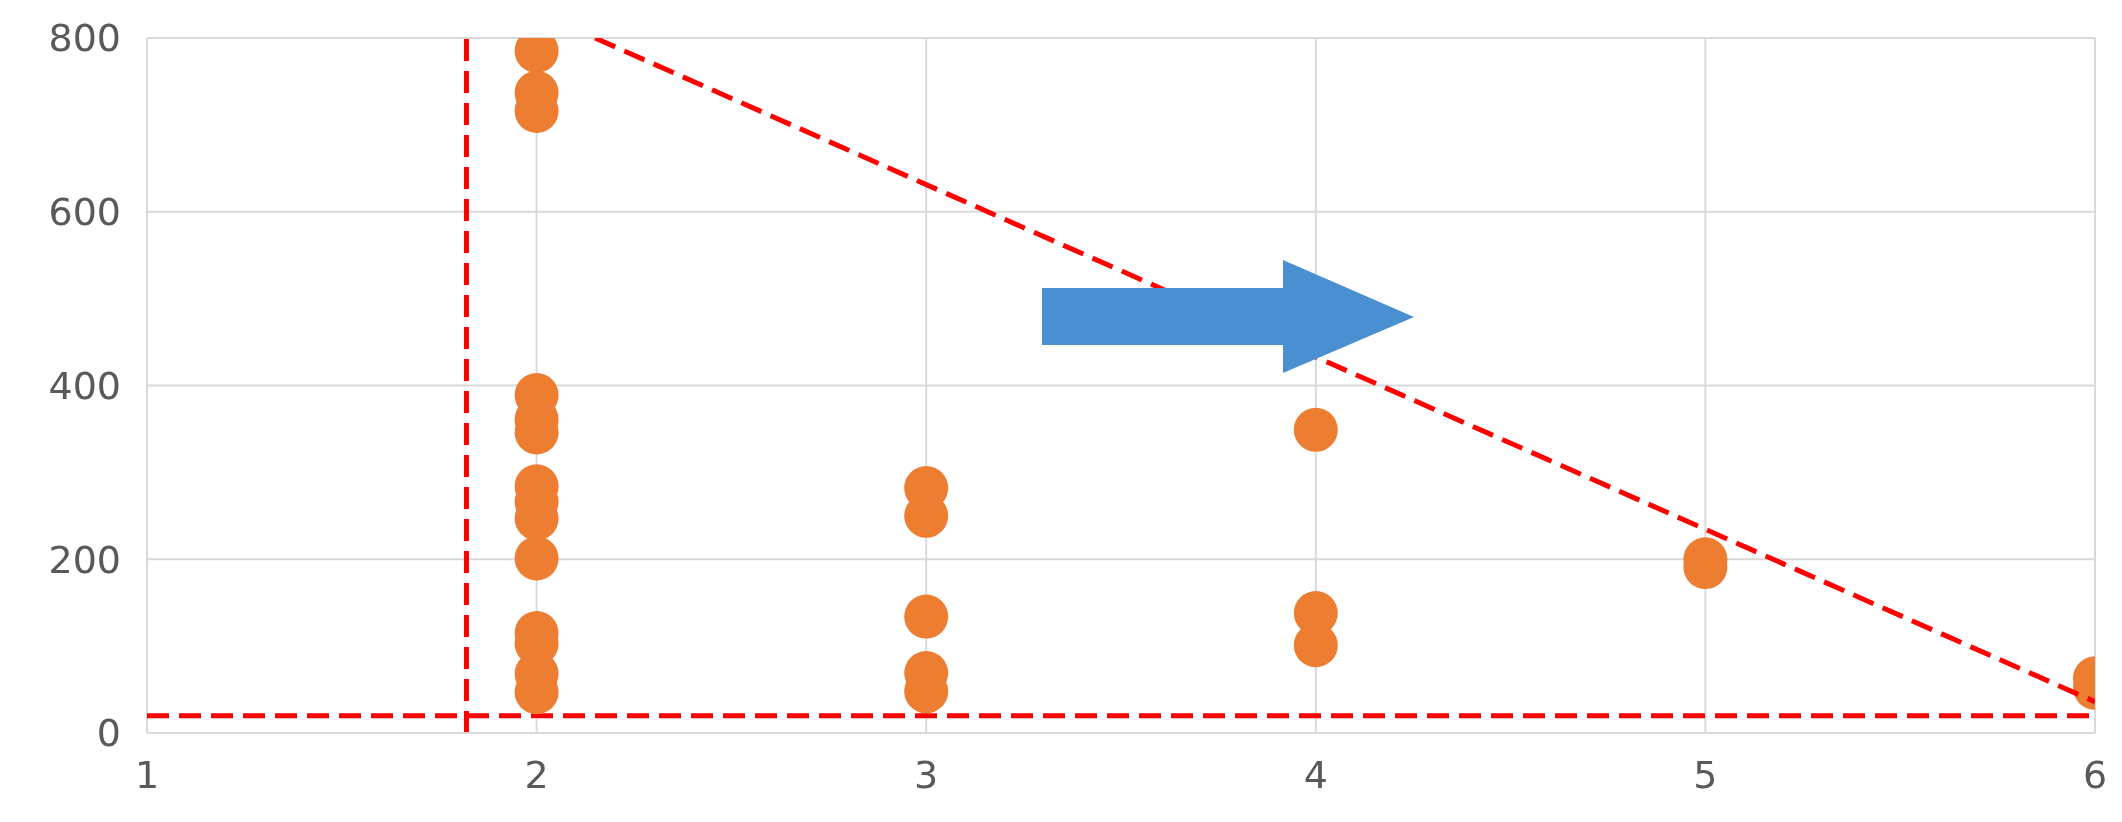 Image resolution: width=2122 pixels, height=822 pixels. Describe the element at coordinates (84, 212) in the screenshot. I see `y-tick-label: 600` at that location.